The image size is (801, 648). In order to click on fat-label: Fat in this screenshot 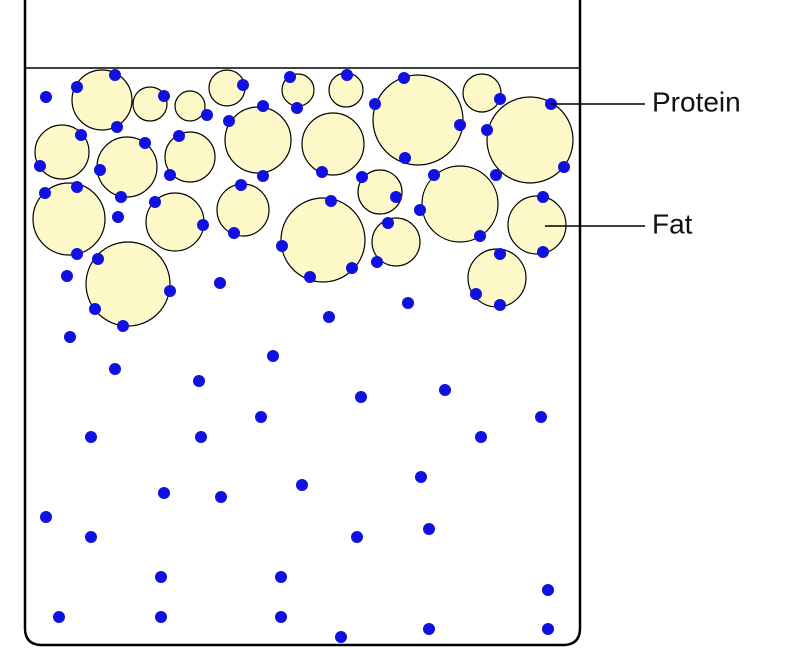, I will do `click(672, 223)`.